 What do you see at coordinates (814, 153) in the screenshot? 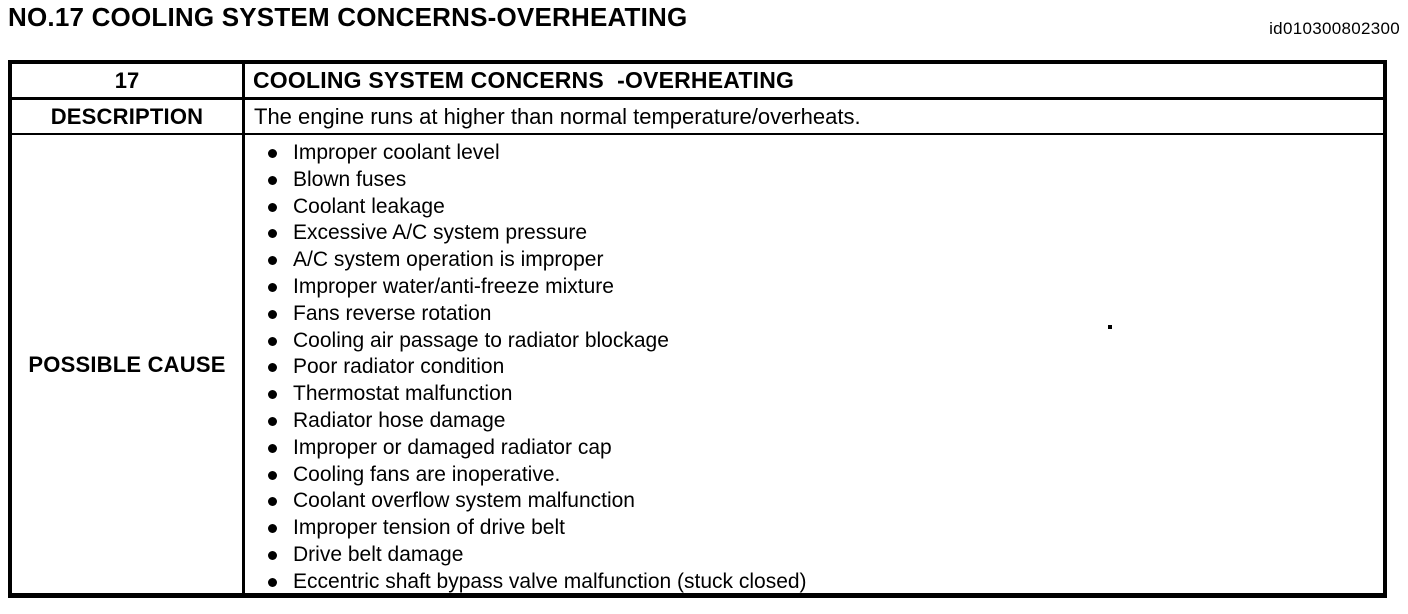
I see `possible-cause-item: Improper coolant level` at bounding box center [814, 153].